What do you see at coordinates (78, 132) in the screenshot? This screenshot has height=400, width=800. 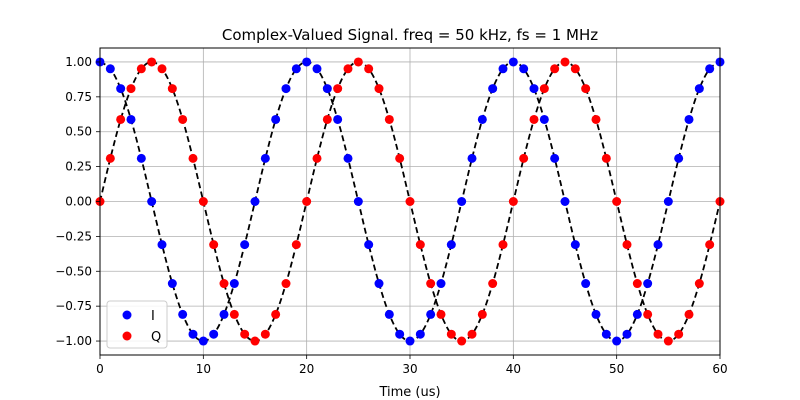 I see `y-tick-label: 0.50` at bounding box center [78, 132].